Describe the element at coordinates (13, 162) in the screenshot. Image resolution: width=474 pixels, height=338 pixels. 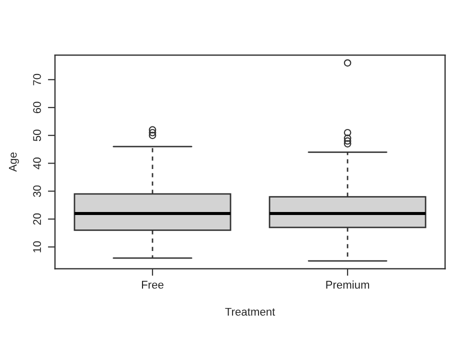
I see `y-axis-title: Age` at that location.